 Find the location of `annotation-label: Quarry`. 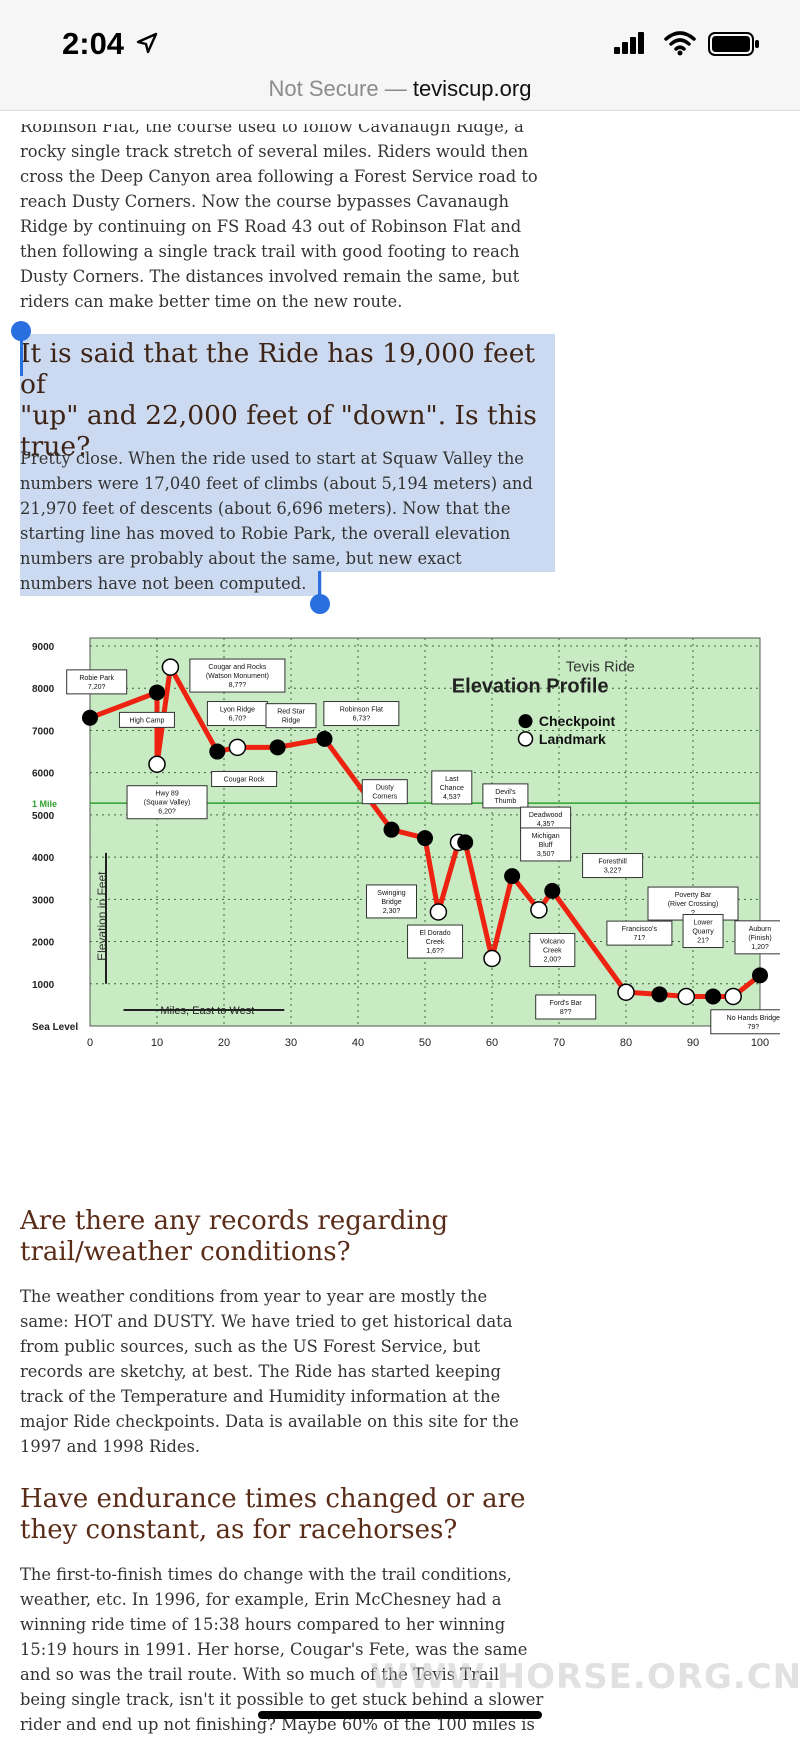

annotation-label: Quarry is located at coordinates (703, 932).